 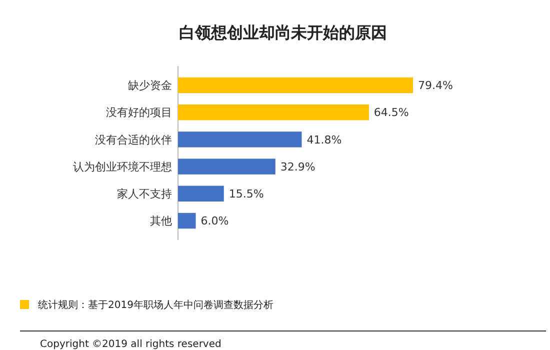 What do you see at coordinates (391, 113) in the screenshot?
I see `data-label: 64.5%` at bounding box center [391, 113].